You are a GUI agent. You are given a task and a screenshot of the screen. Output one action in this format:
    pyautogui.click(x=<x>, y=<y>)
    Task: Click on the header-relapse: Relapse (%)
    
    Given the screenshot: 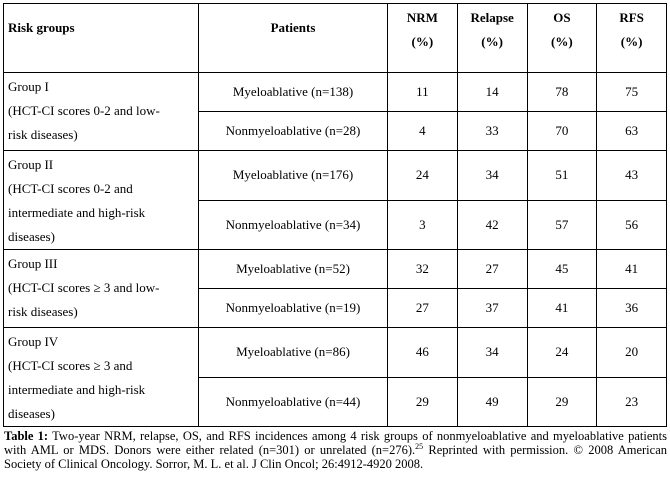 What is the action you would take?
    pyautogui.click(x=492, y=38)
    